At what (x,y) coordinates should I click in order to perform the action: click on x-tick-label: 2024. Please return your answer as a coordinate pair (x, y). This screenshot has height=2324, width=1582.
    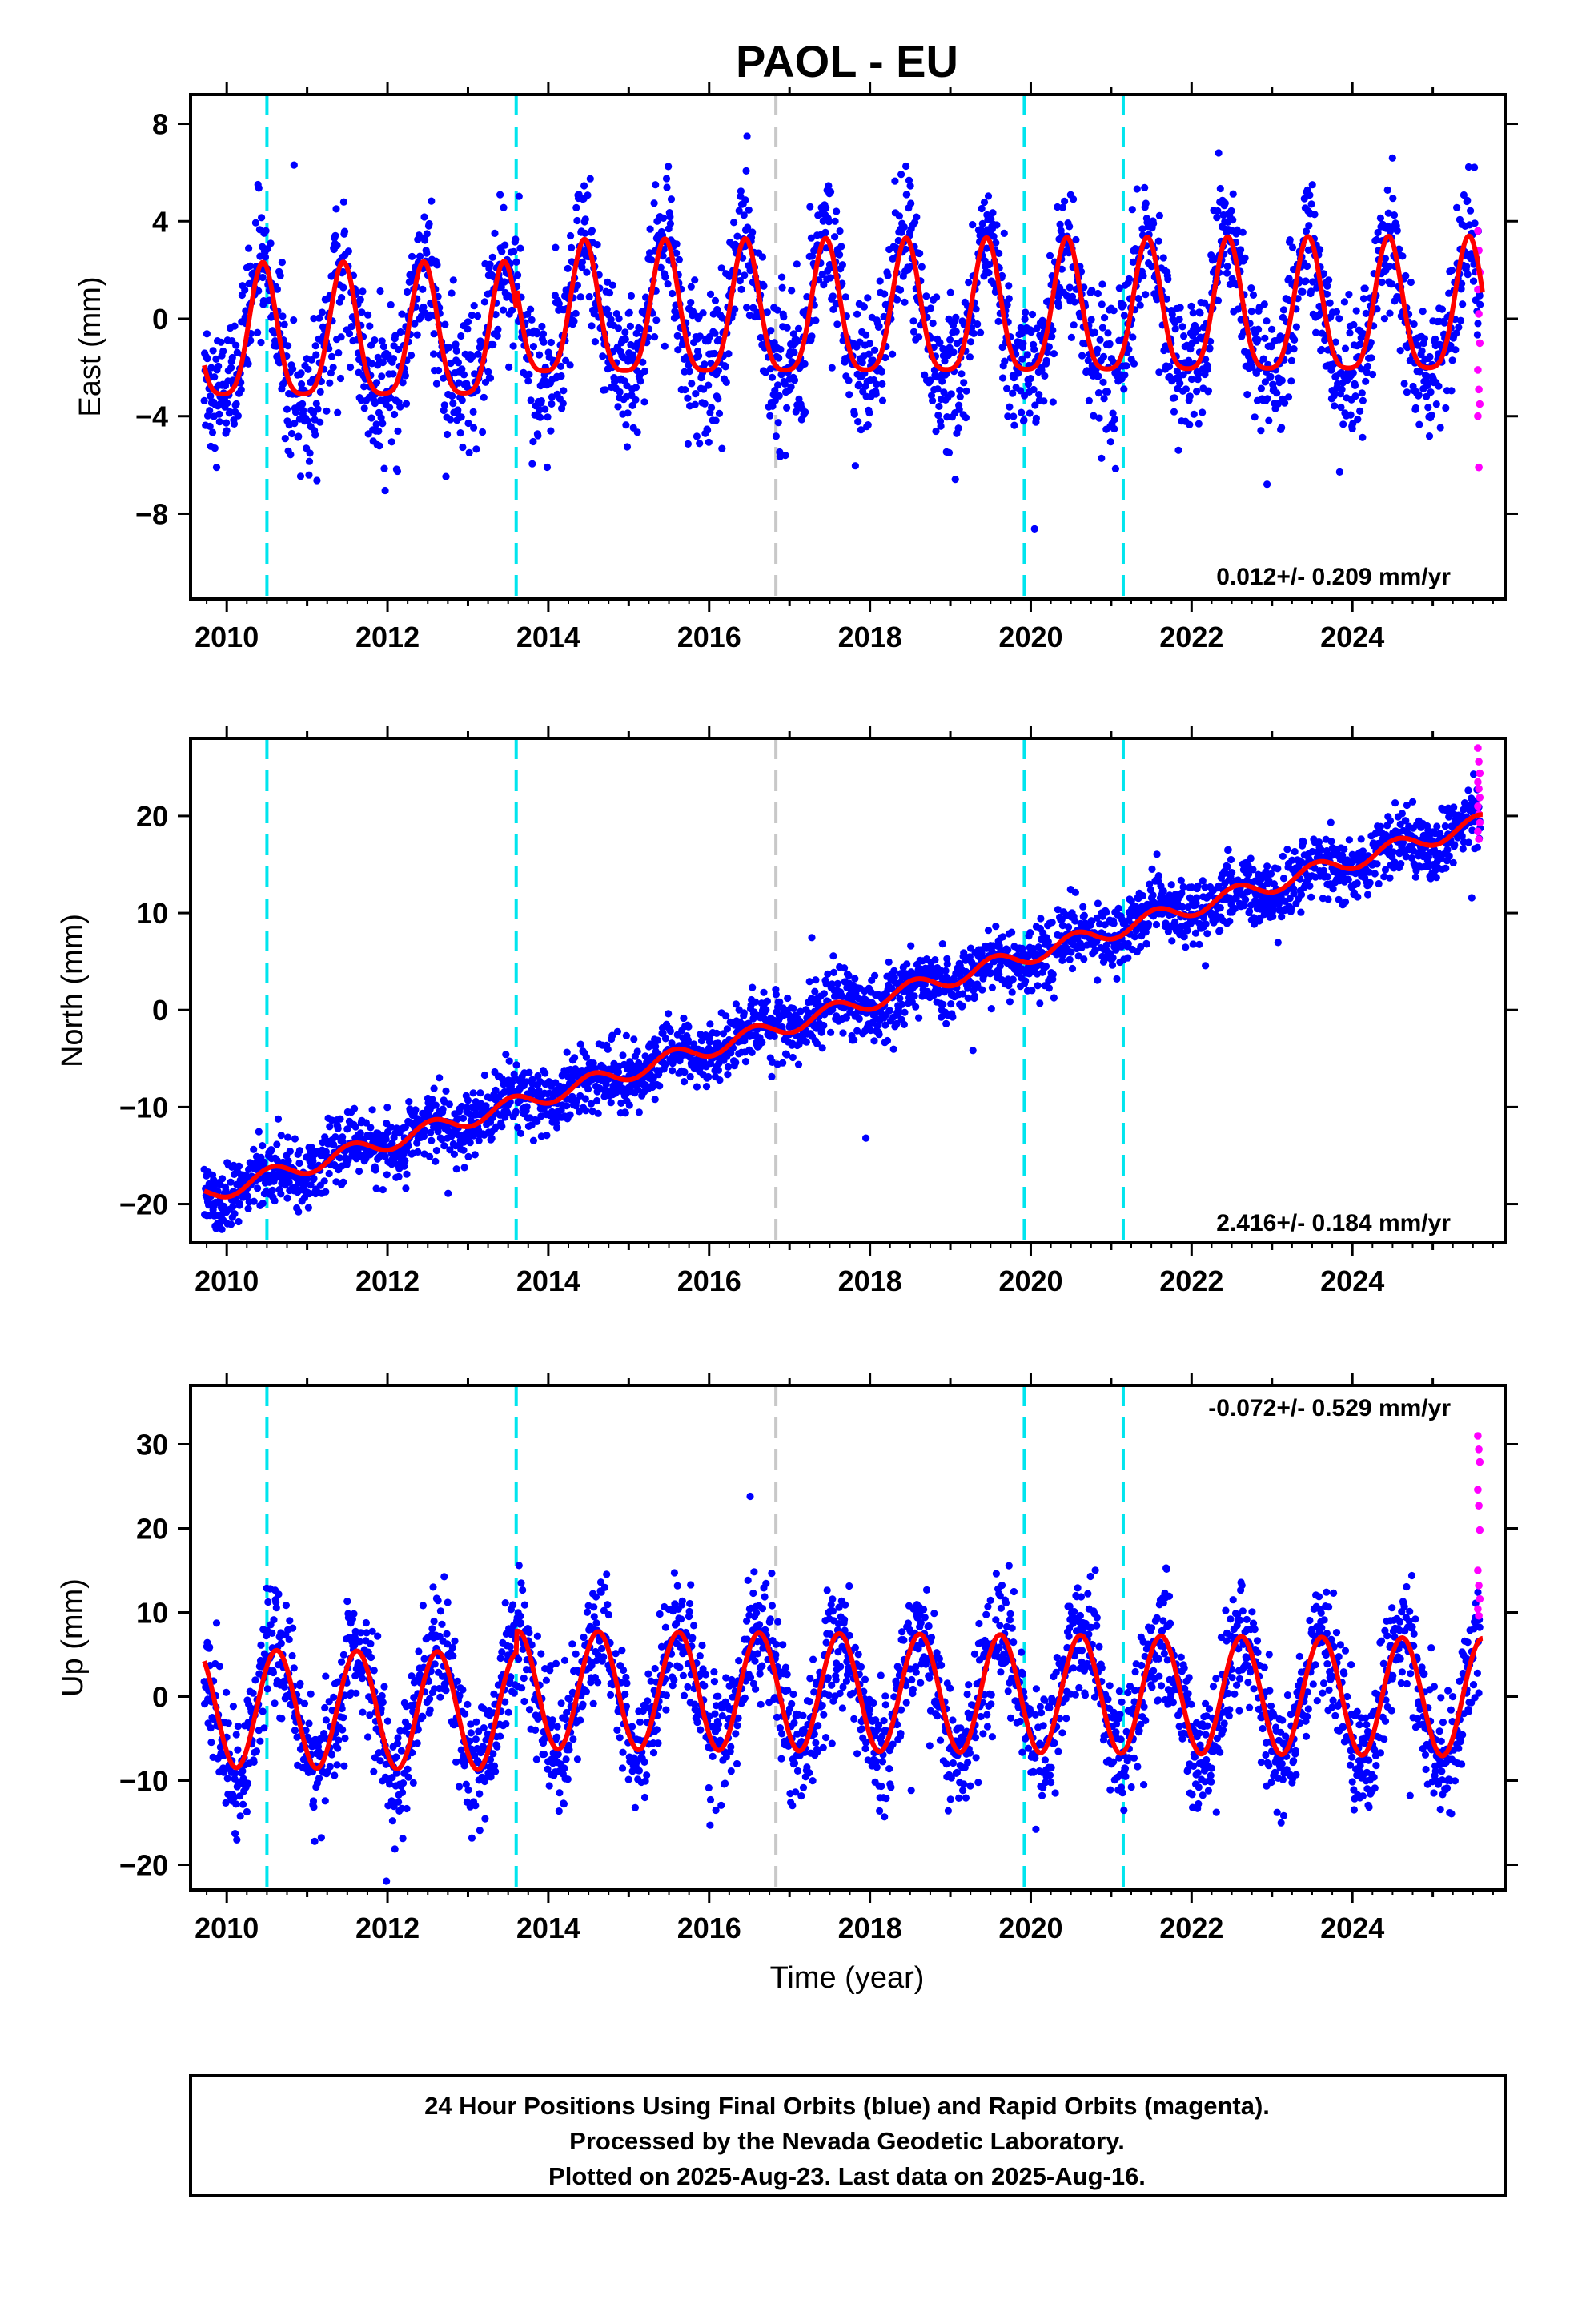
    Looking at the image, I should click on (1352, 637).